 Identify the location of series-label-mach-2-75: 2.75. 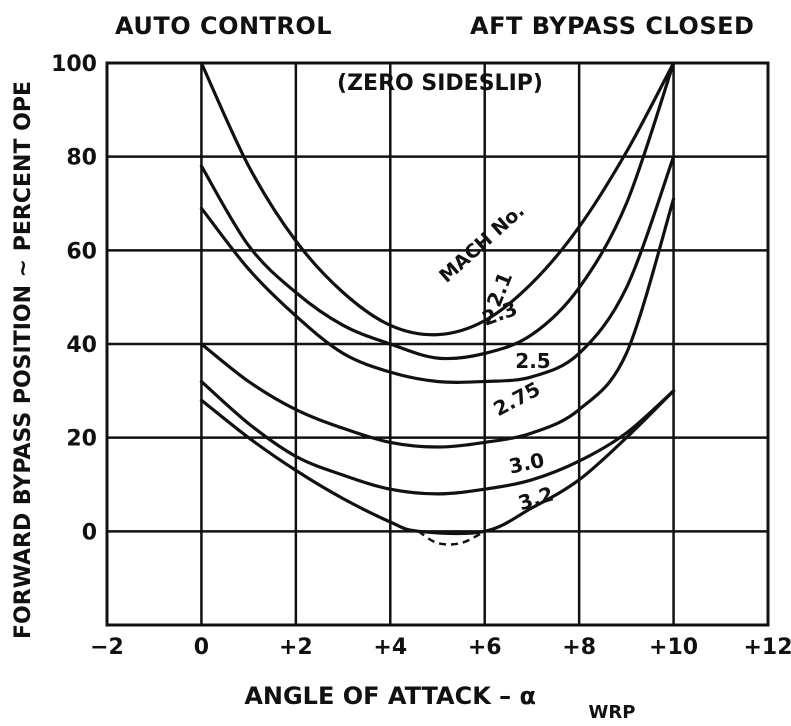
(516, 399).